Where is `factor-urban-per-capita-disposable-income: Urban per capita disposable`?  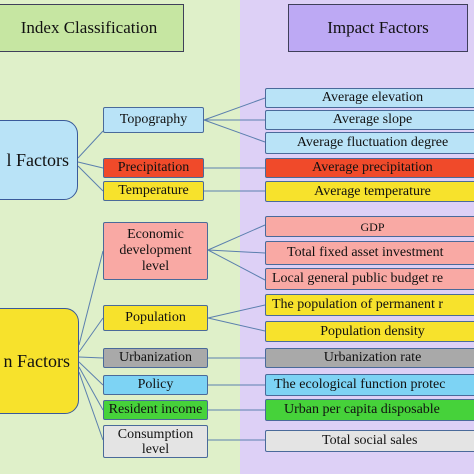 factor-urban-per-capita-disposable-income: Urban per capita disposable is located at coordinates (369, 410).